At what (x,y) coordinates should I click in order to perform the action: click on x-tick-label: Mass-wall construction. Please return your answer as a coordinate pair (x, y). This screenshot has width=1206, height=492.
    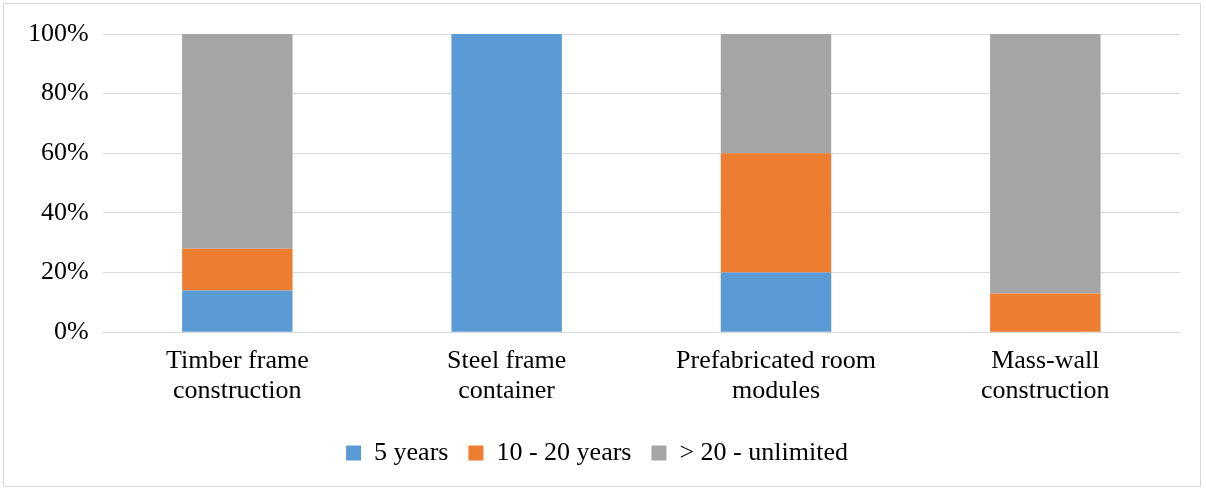
    Looking at the image, I should click on (1045, 374).